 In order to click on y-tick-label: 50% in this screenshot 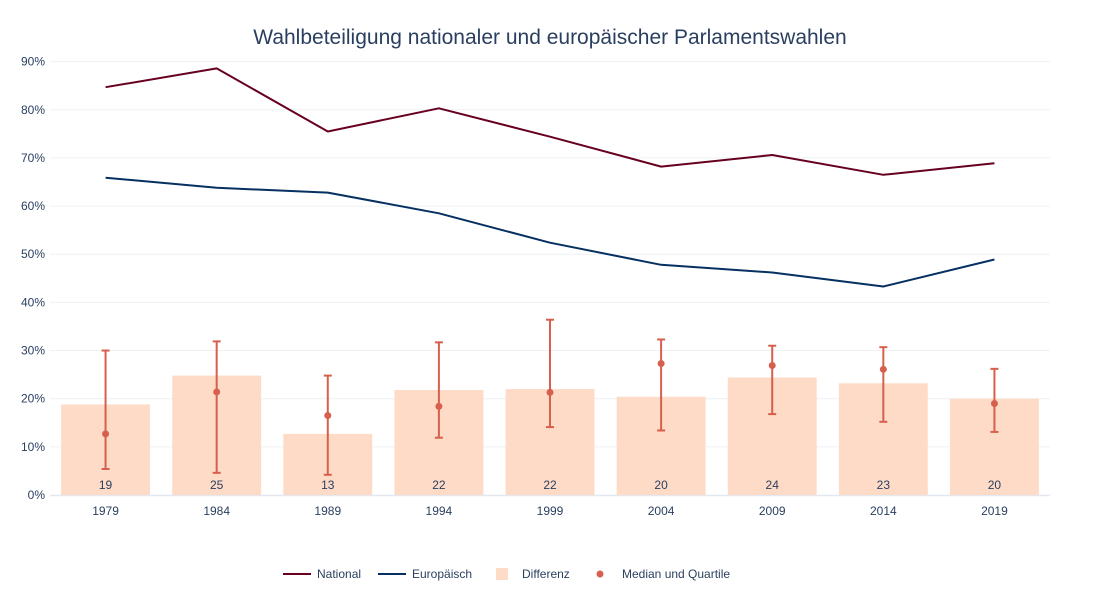, I will do `click(33, 254)`.